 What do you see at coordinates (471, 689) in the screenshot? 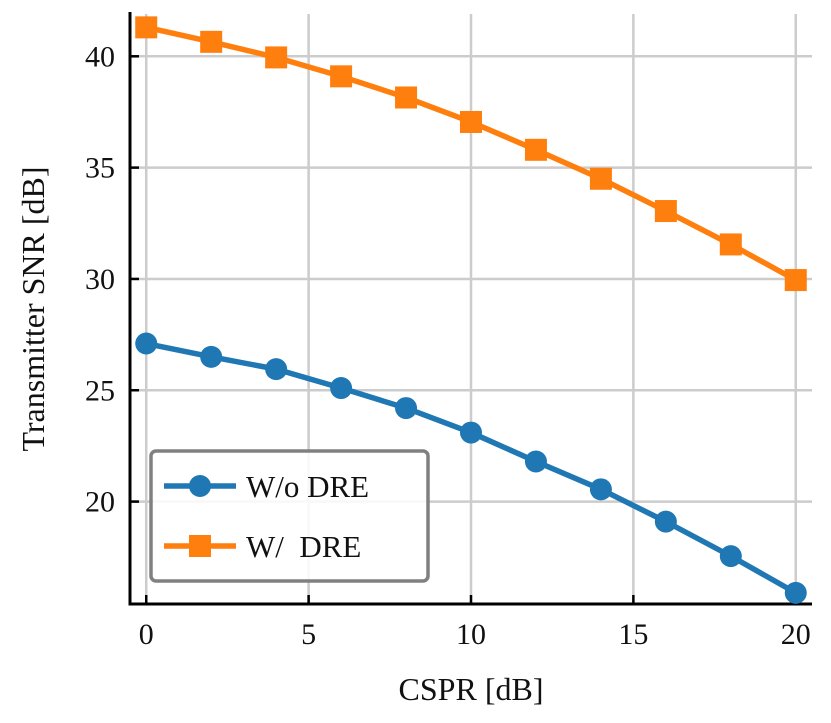
I see `x-axis-title: CSPR [dB]` at bounding box center [471, 689].